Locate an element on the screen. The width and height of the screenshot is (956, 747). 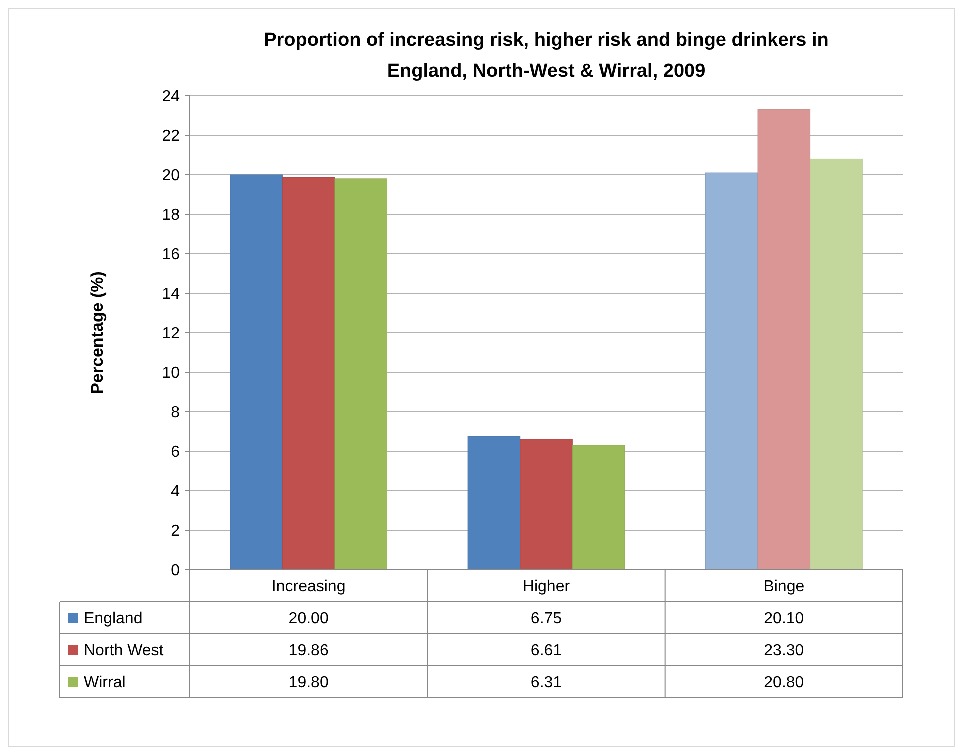
legend-label: North West is located at coordinates (124, 651).